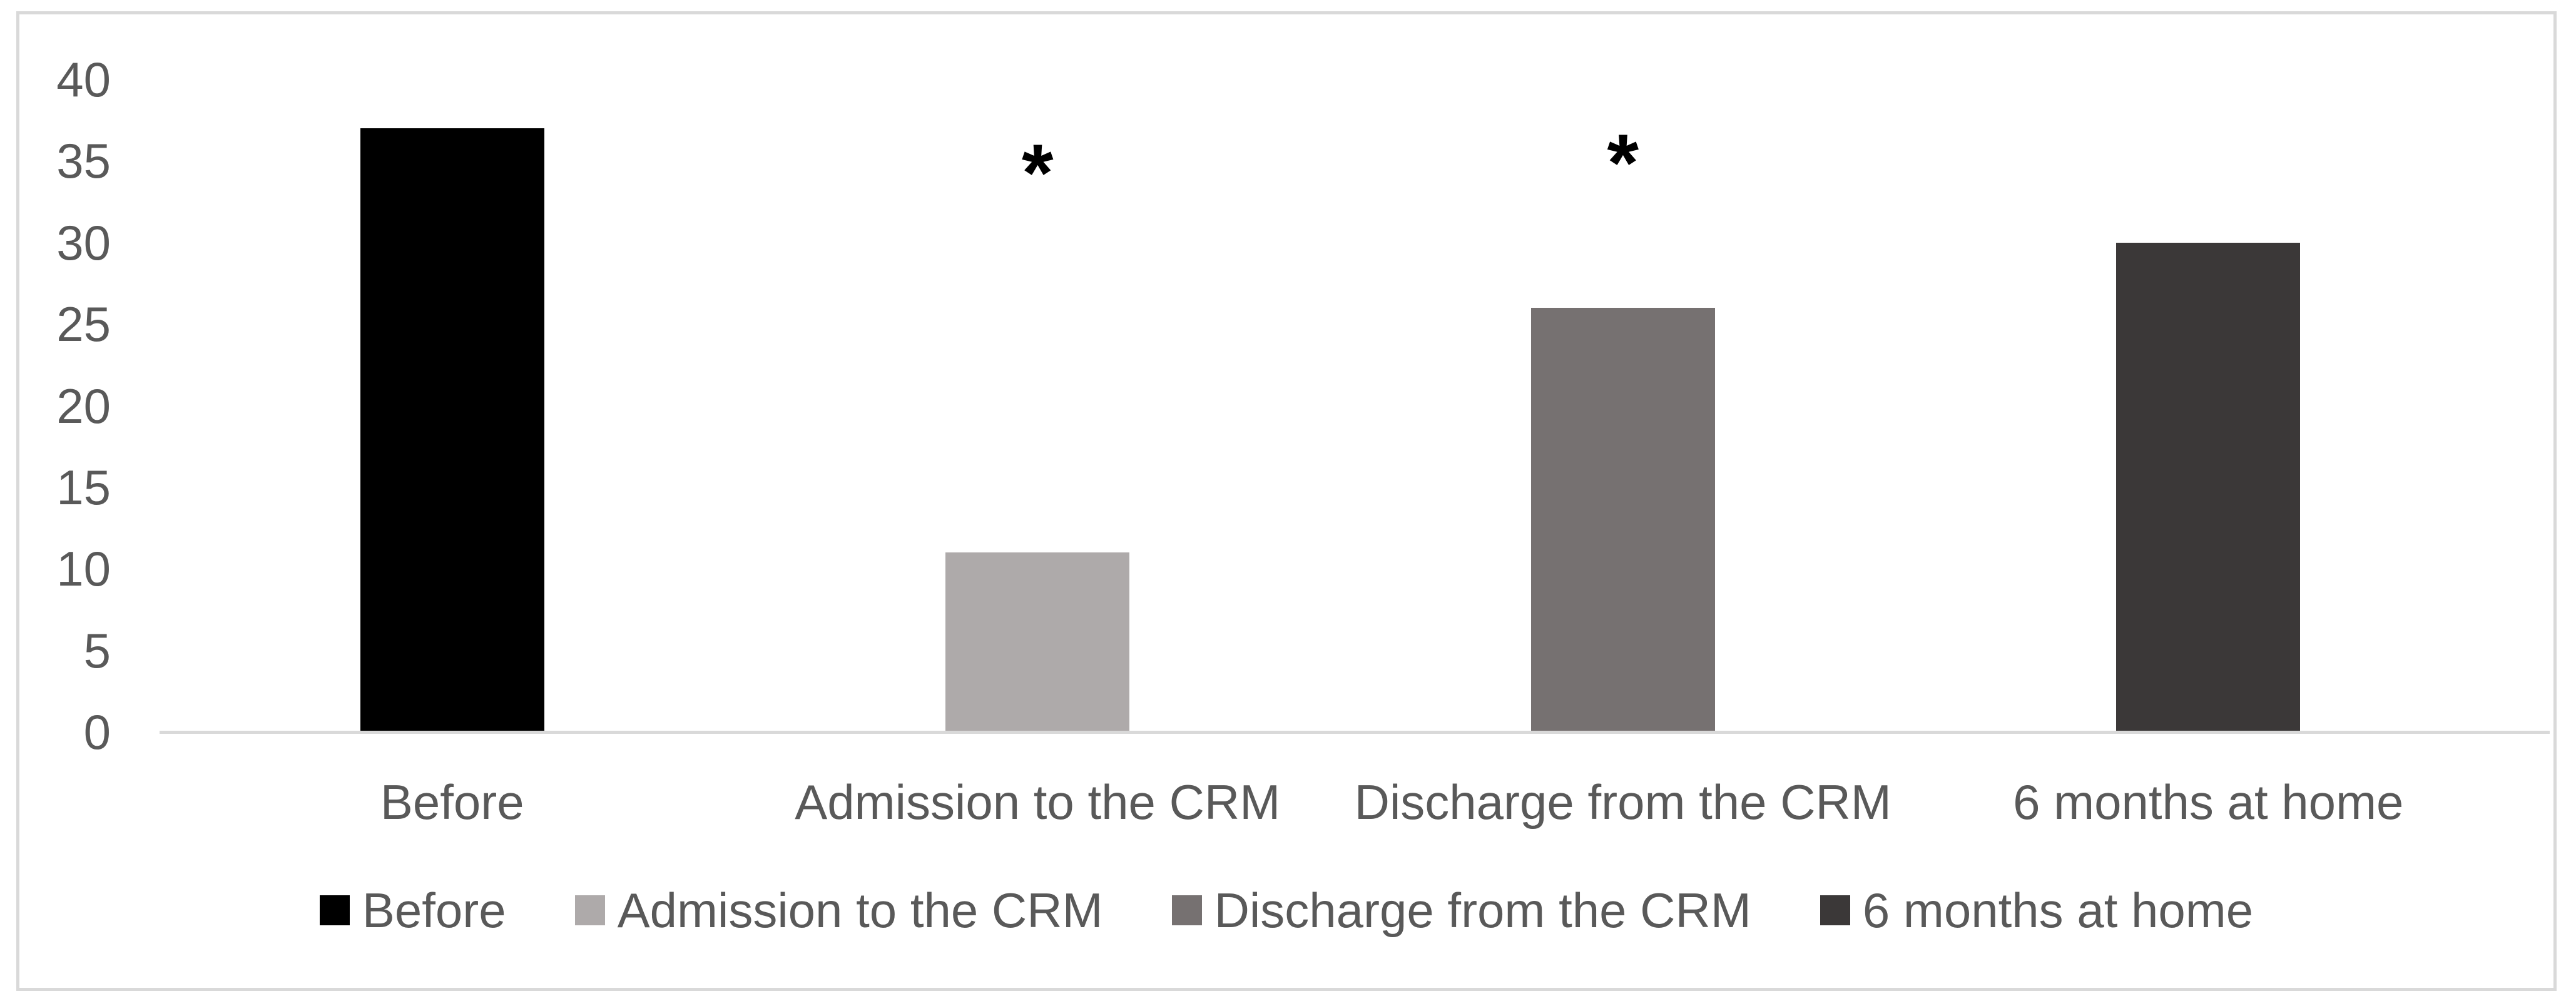  What do you see at coordinates (1623, 802) in the screenshot?
I see `x-category-label-discharge-from-the-crm: Discharge from the CRM` at bounding box center [1623, 802].